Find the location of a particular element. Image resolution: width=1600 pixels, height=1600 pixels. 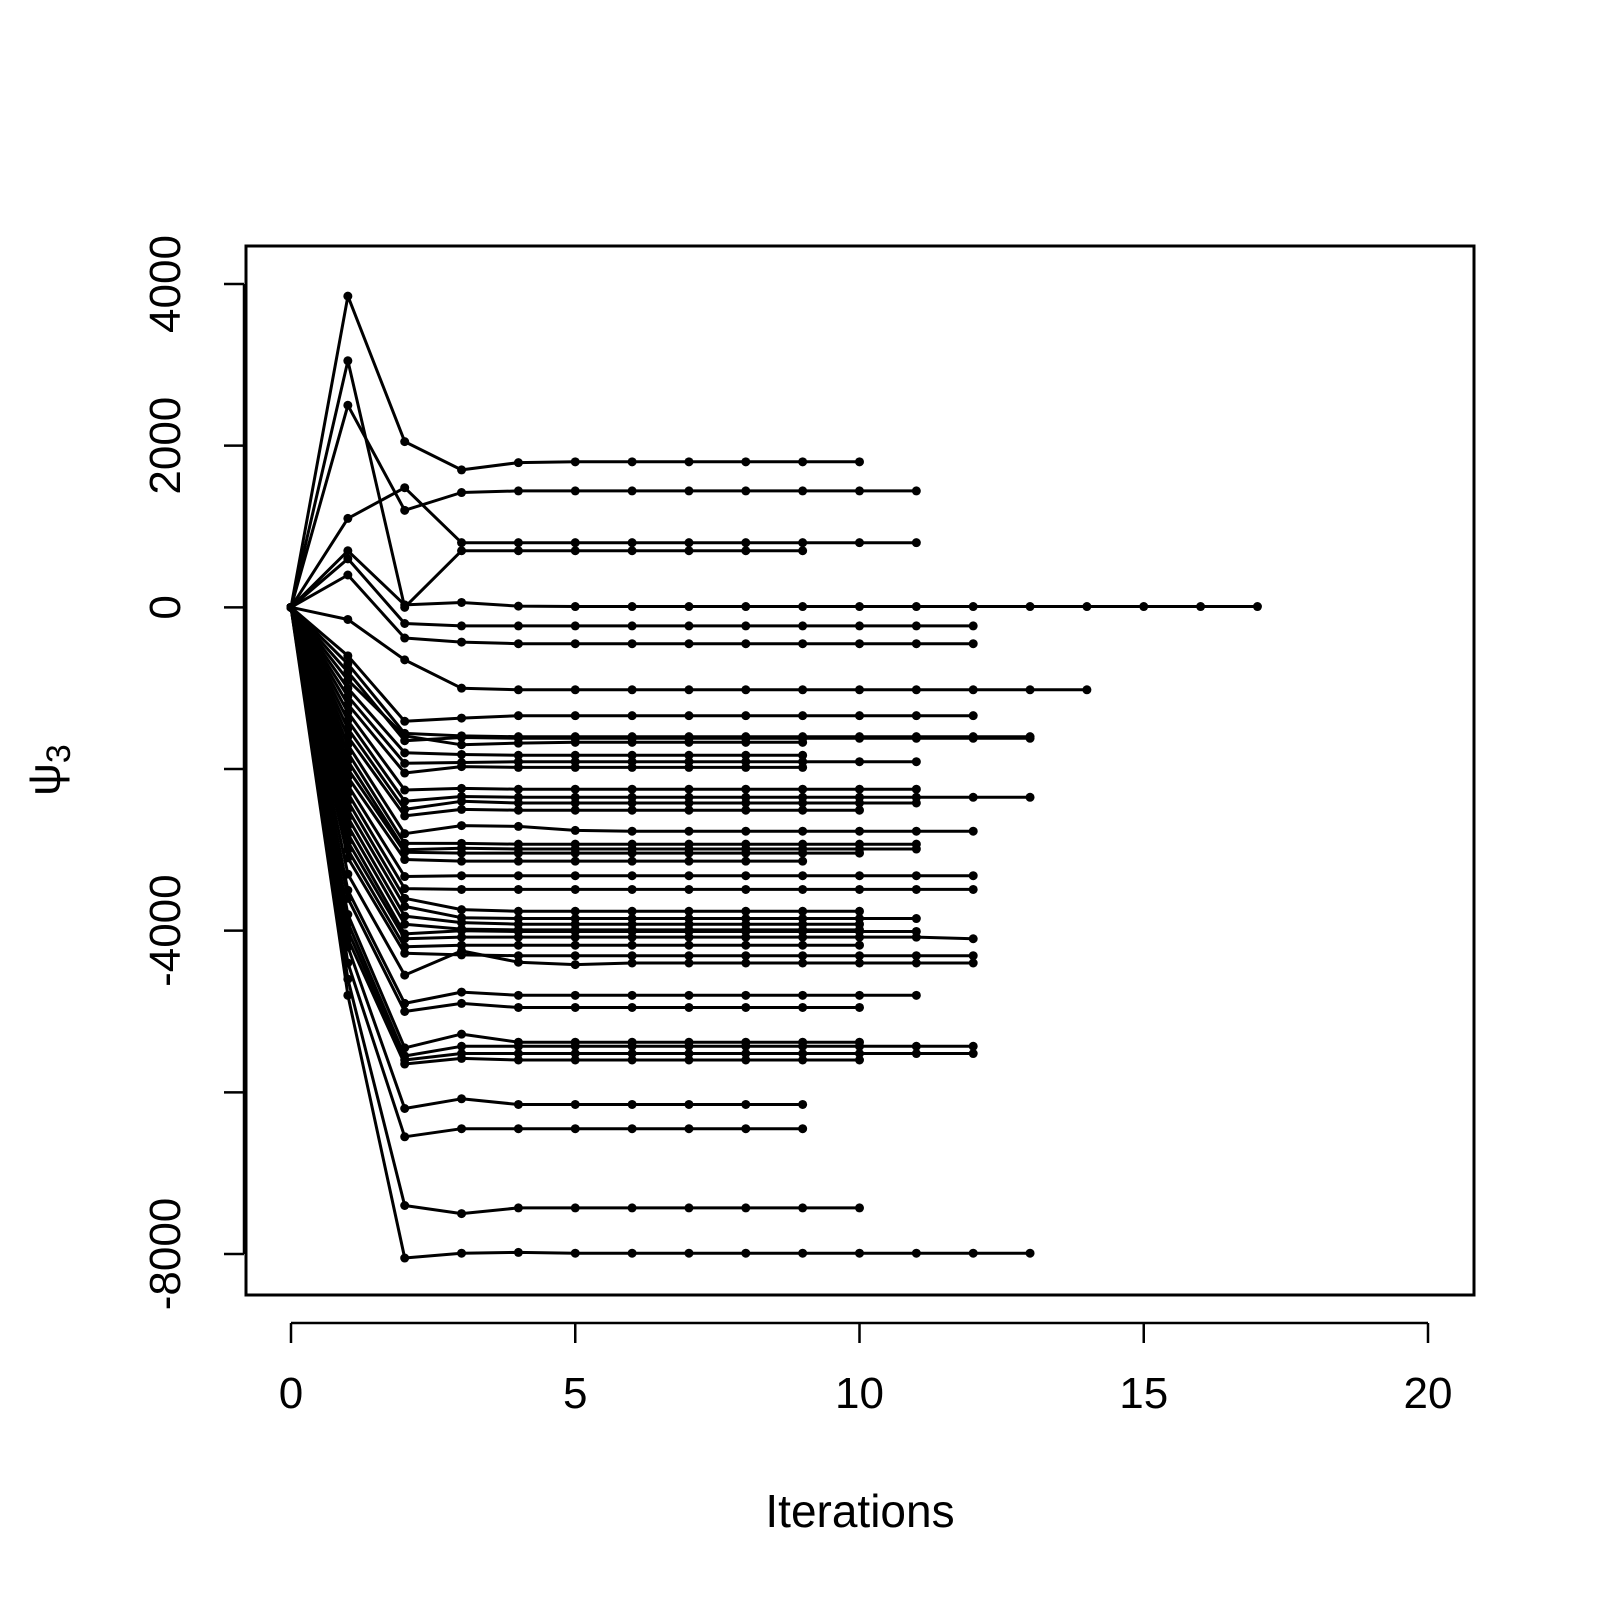

y-axis-title: ψ3 is located at coordinates (48, 770).